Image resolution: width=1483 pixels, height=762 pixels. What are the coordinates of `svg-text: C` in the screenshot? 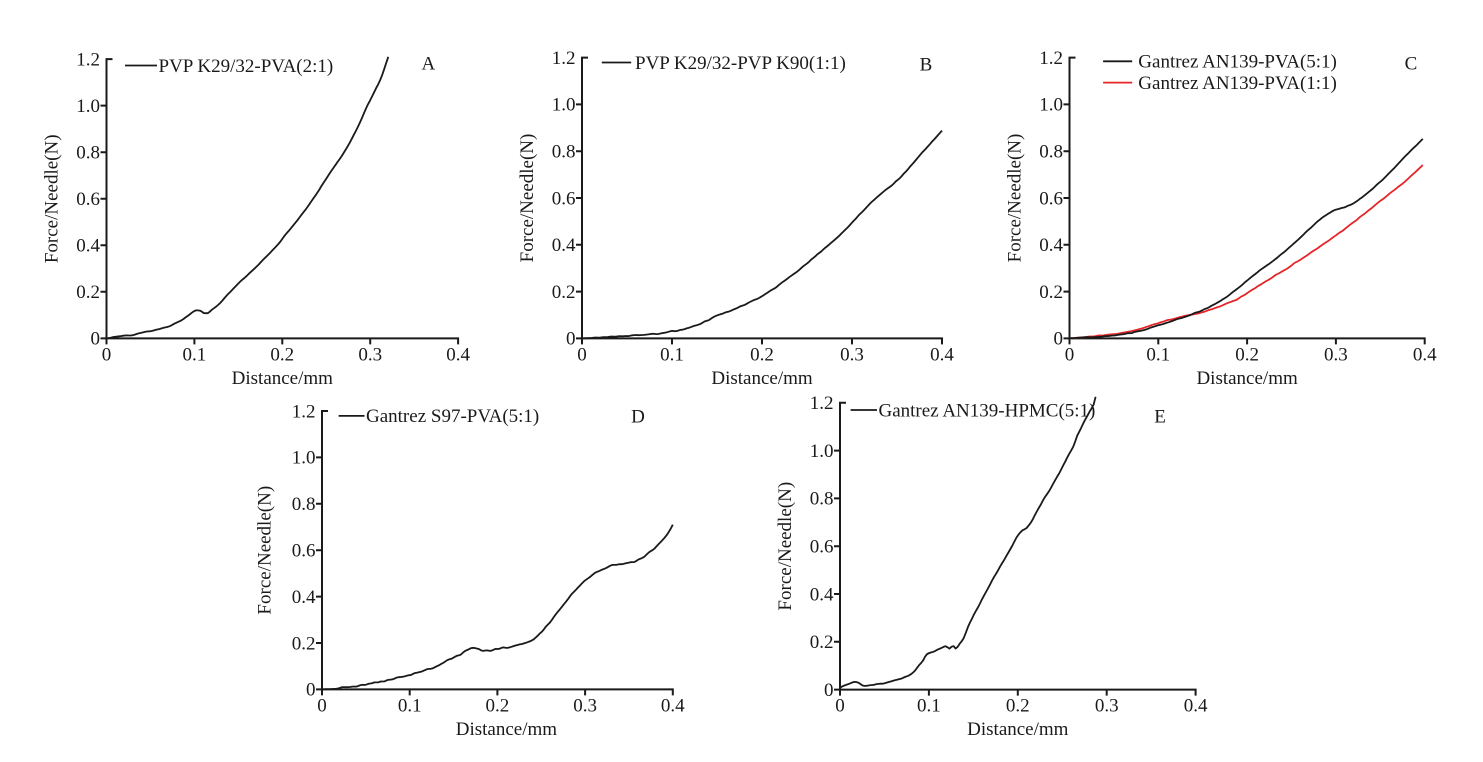 It's located at (1411, 64).